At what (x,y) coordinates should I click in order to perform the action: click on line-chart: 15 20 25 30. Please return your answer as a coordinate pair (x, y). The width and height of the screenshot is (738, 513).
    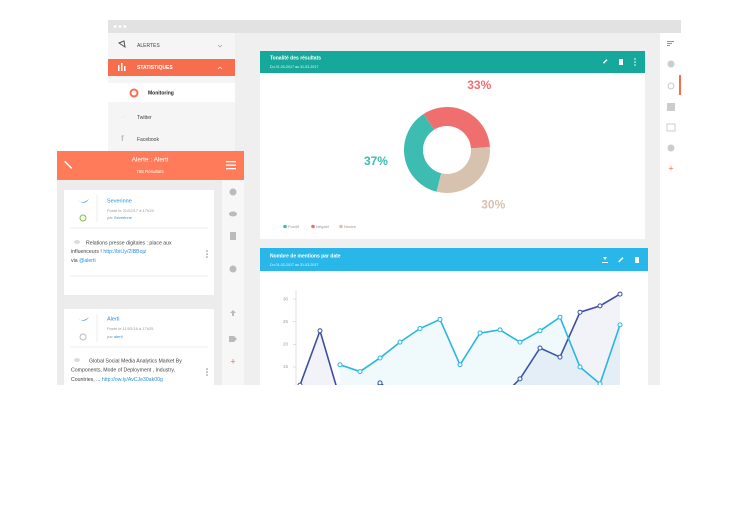
    Looking at the image, I should click on (453, 354).